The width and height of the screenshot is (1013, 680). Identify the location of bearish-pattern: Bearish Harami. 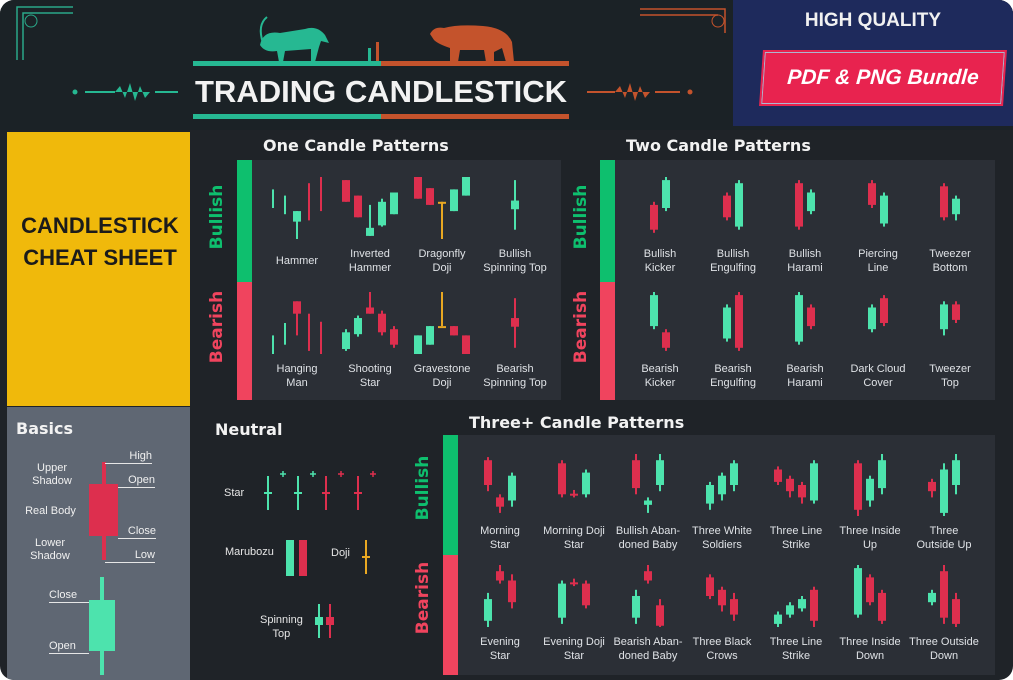
(805, 340).